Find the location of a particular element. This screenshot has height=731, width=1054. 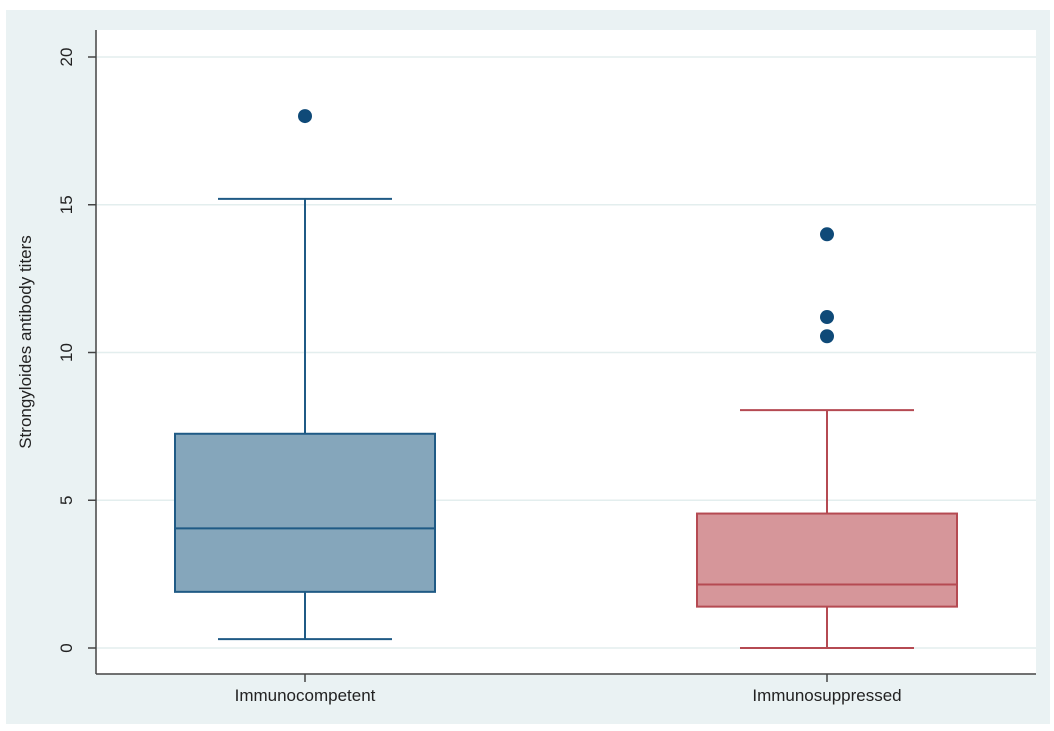

y-tick-label: 5 is located at coordinates (66, 500).